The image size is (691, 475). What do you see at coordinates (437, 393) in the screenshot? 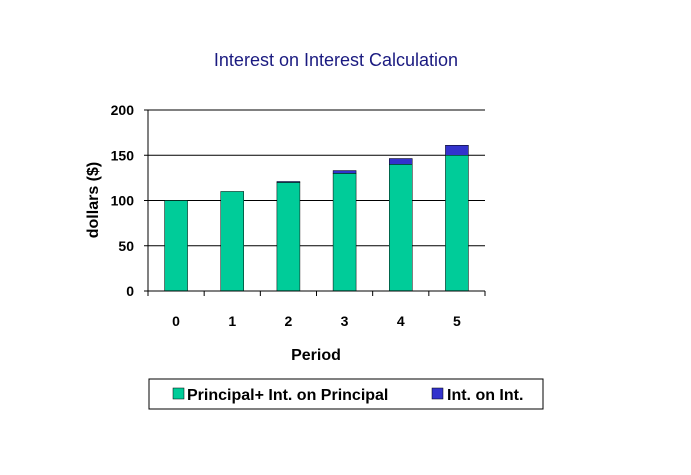
I see `legend-swatch-int-on-int` at bounding box center [437, 393].